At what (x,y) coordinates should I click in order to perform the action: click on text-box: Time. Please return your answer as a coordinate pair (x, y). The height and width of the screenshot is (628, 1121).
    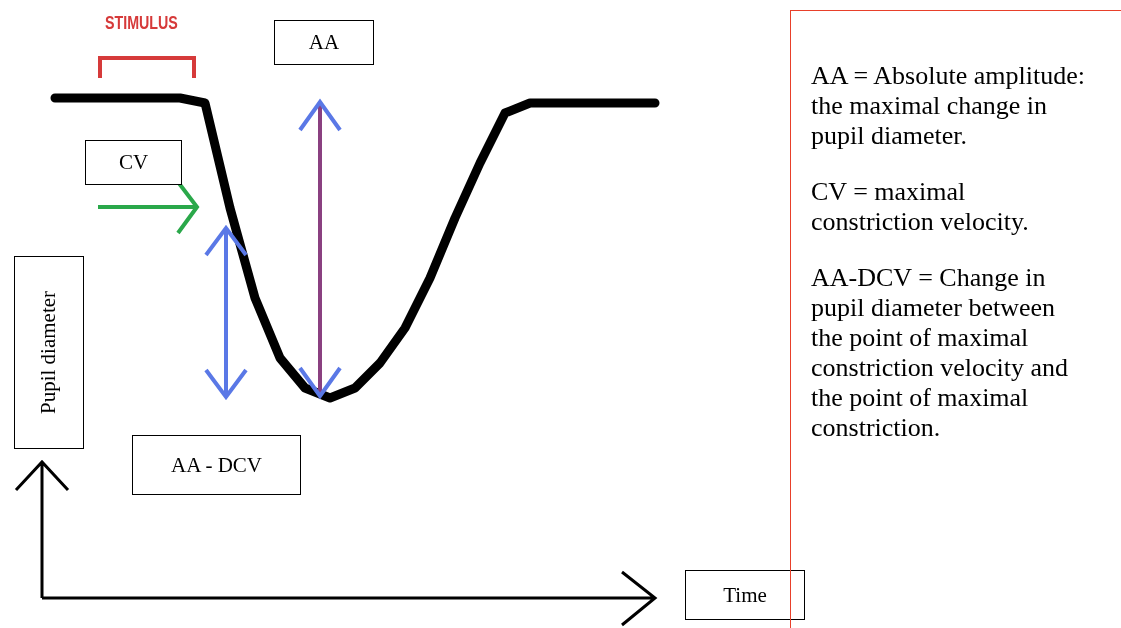
    Looking at the image, I should click on (745, 595).